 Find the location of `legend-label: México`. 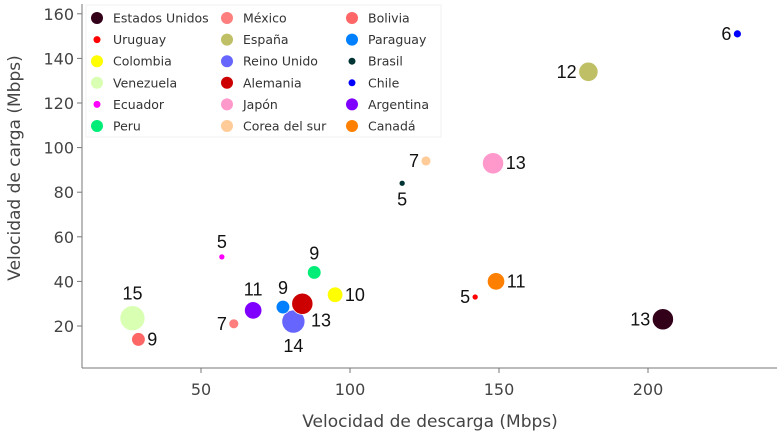

legend-label: México is located at coordinates (265, 18).